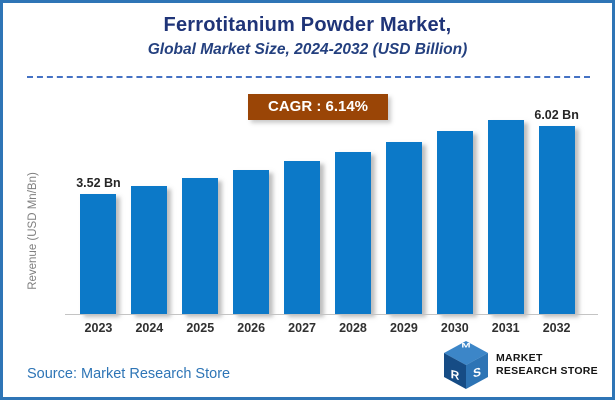 The image size is (615, 400). Describe the element at coordinates (98, 254) in the screenshot. I see `bar-2023` at that location.